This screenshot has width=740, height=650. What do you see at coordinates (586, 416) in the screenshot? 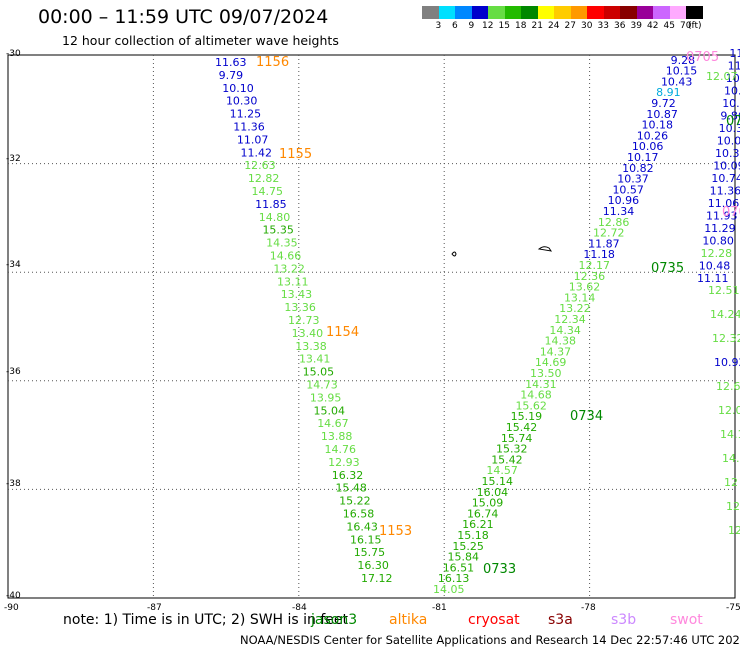
I see `time-label: 0734` at bounding box center [586, 416].